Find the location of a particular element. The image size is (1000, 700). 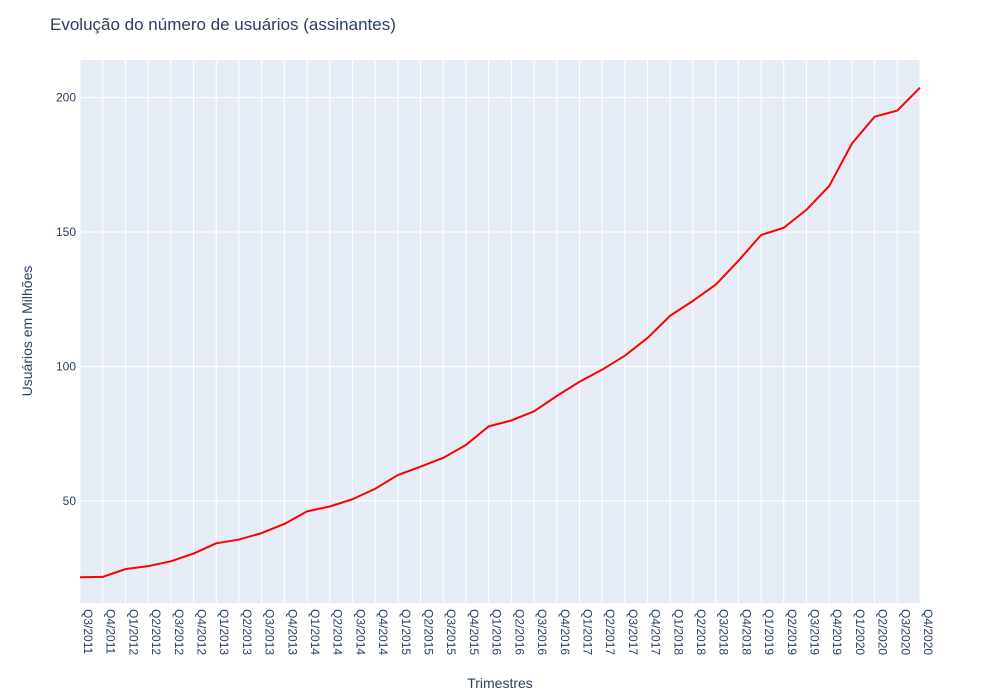

x-tick-label: Q1/2015 is located at coordinates (406, 632).